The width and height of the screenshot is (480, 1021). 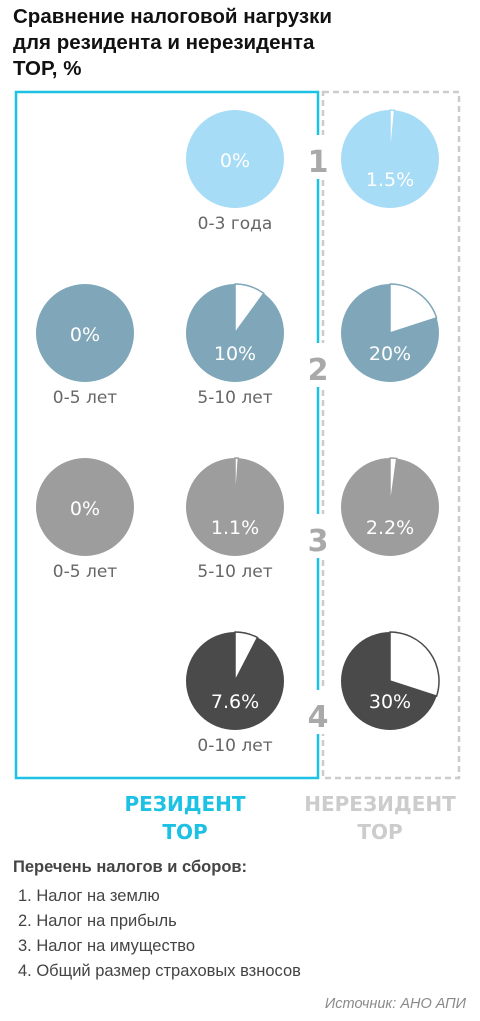 What do you see at coordinates (235, 702) in the screenshot?
I see `pie-value-label: 7.6%` at bounding box center [235, 702].